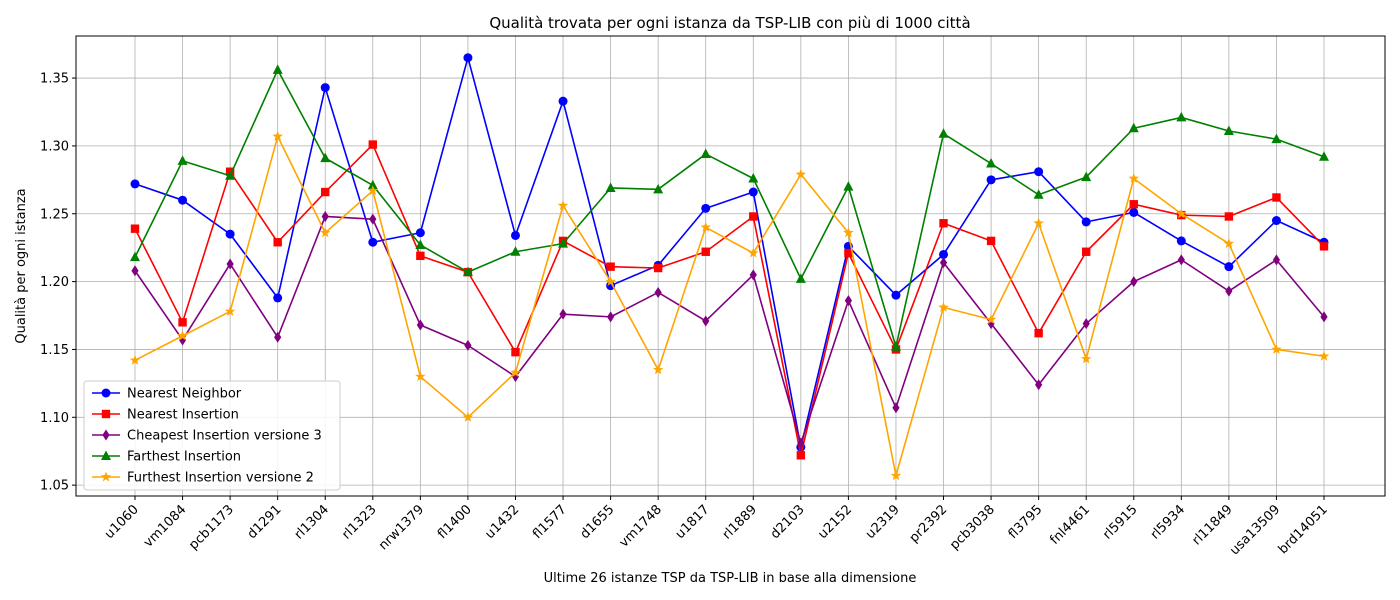  What do you see at coordinates (1120, 522) in the screenshot?
I see `x-tick-label: rl5915` at bounding box center [1120, 522].